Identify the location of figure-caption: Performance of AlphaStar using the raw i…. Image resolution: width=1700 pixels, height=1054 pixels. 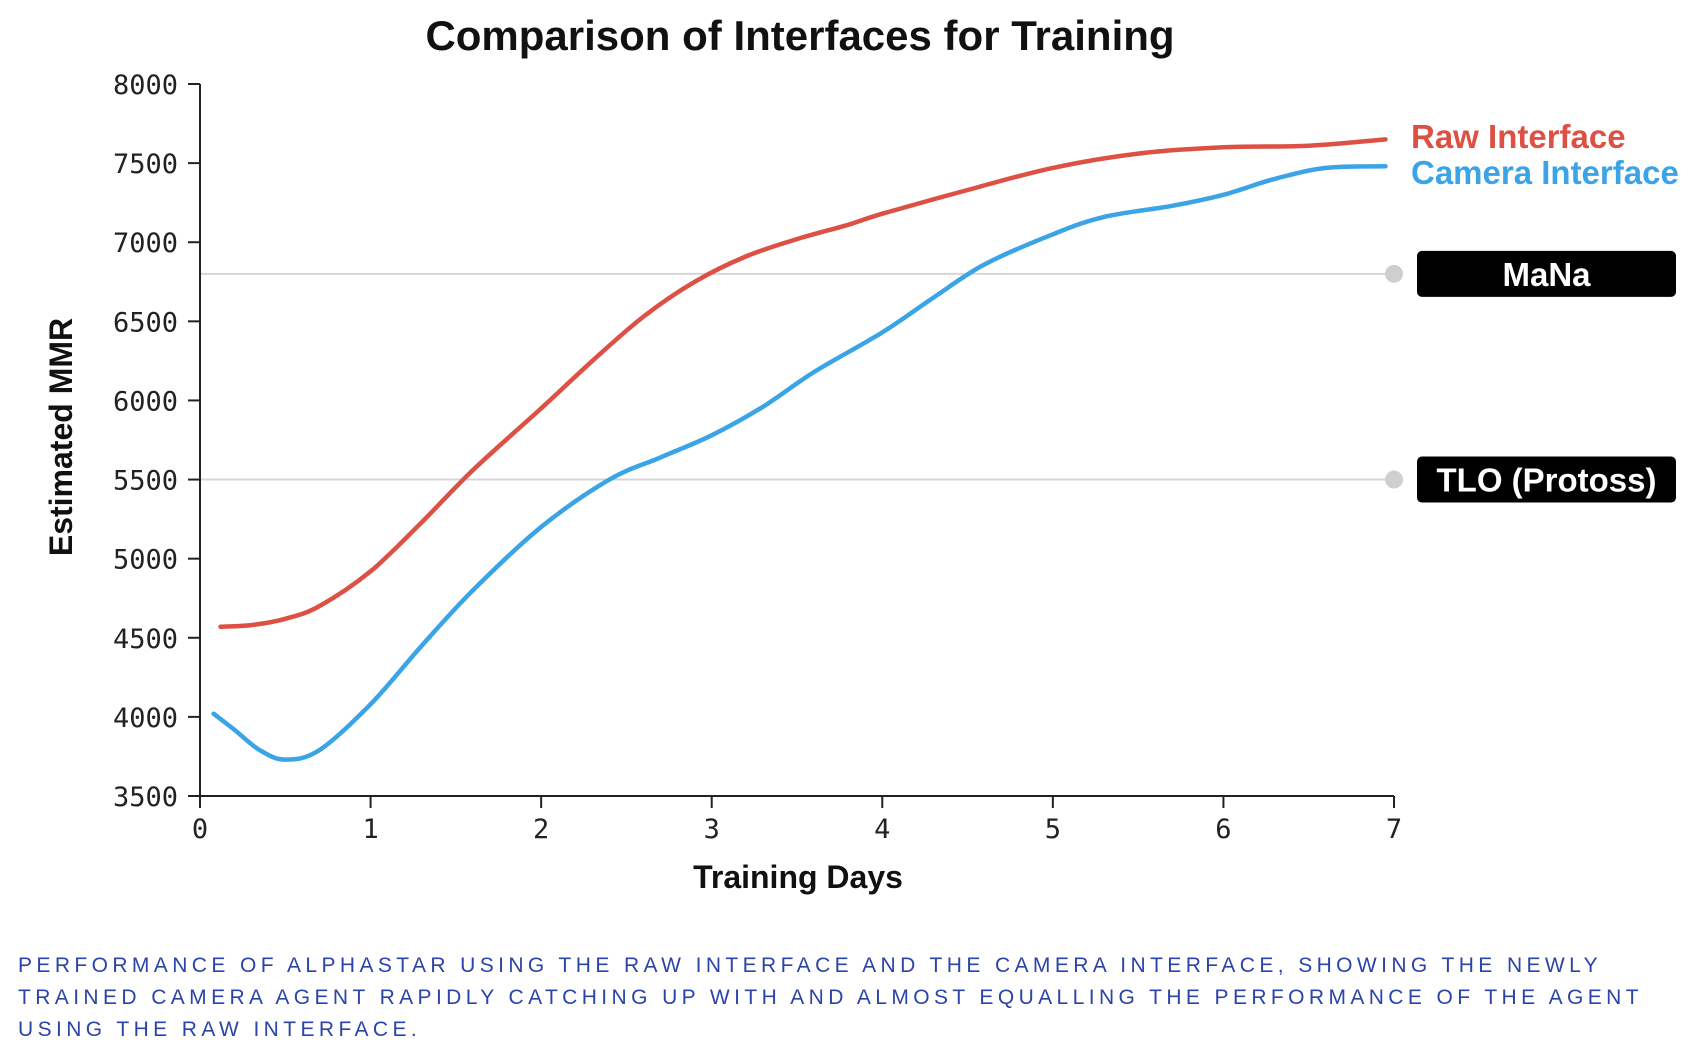
(830, 997).